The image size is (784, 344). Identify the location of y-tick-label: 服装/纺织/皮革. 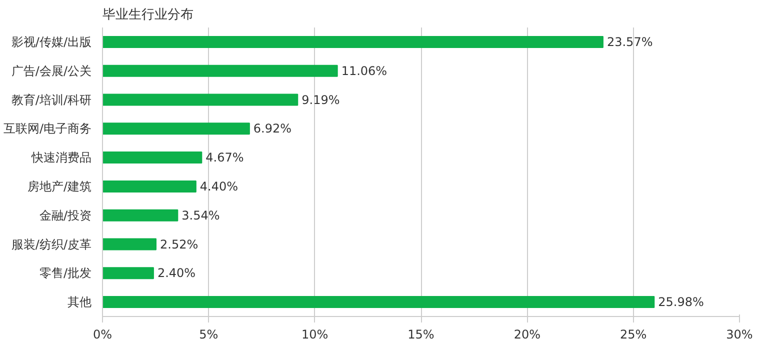
(51, 244).